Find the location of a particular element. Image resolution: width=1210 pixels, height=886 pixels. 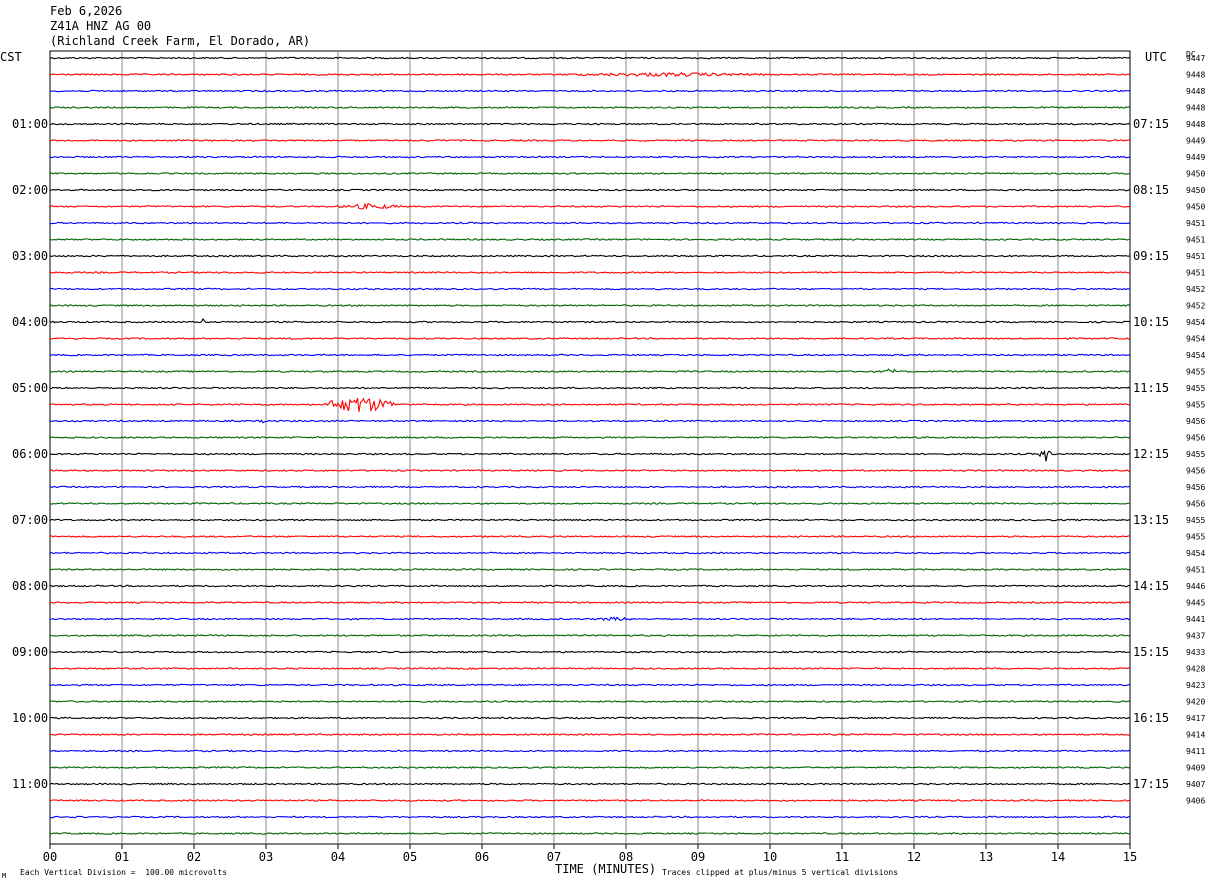

dc-offset-label: 9417 is located at coordinates (1195, 718).